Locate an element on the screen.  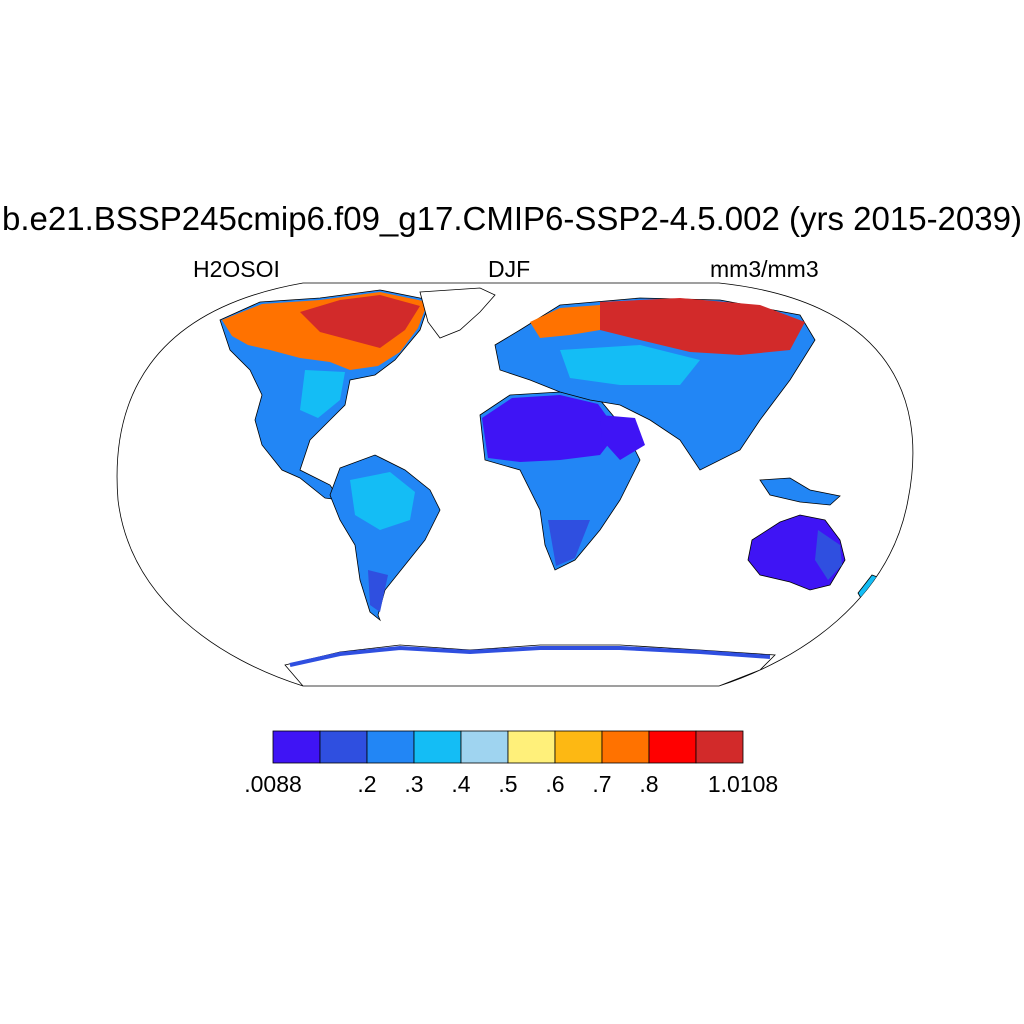
northern-europe-region is located at coordinates (565, 321).